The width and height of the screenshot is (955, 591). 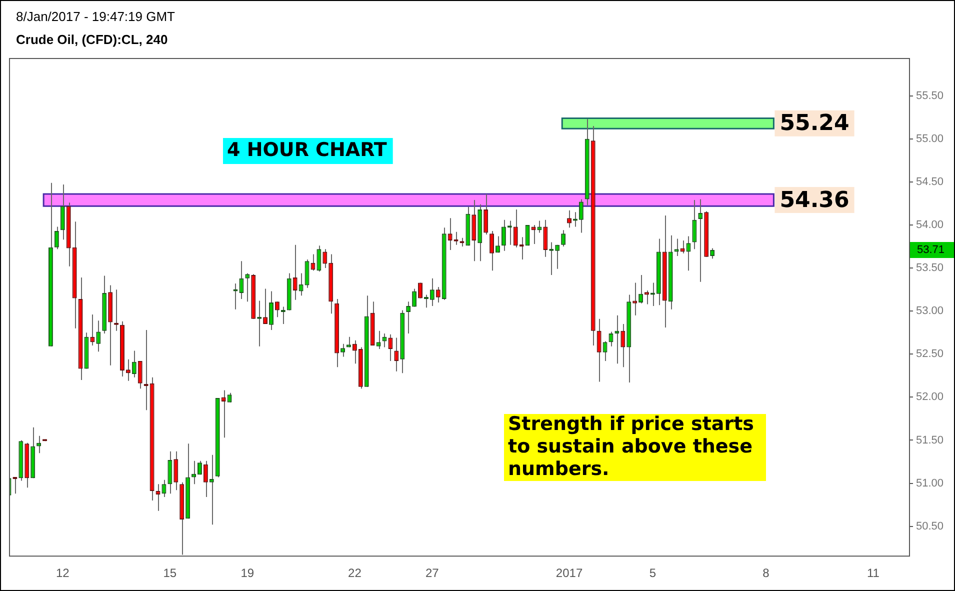 I want to click on band-label: 54.36, so click(x=815, y=200).